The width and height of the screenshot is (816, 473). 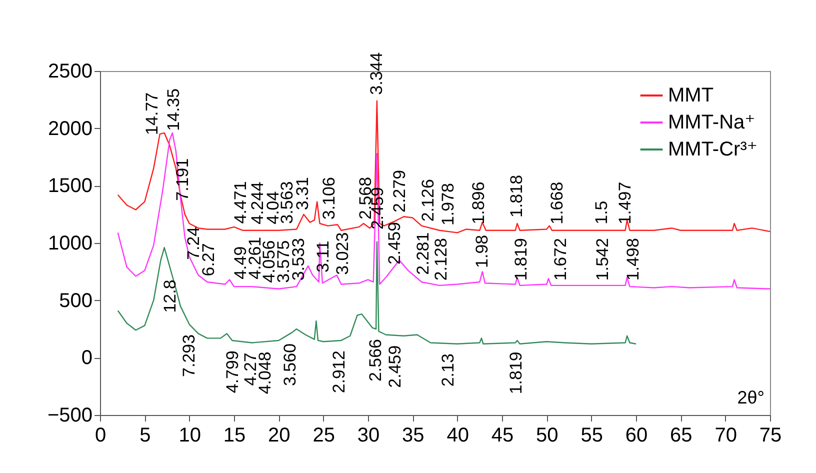 I want to click on annotation: 4.799, so click(x=232, y=372).